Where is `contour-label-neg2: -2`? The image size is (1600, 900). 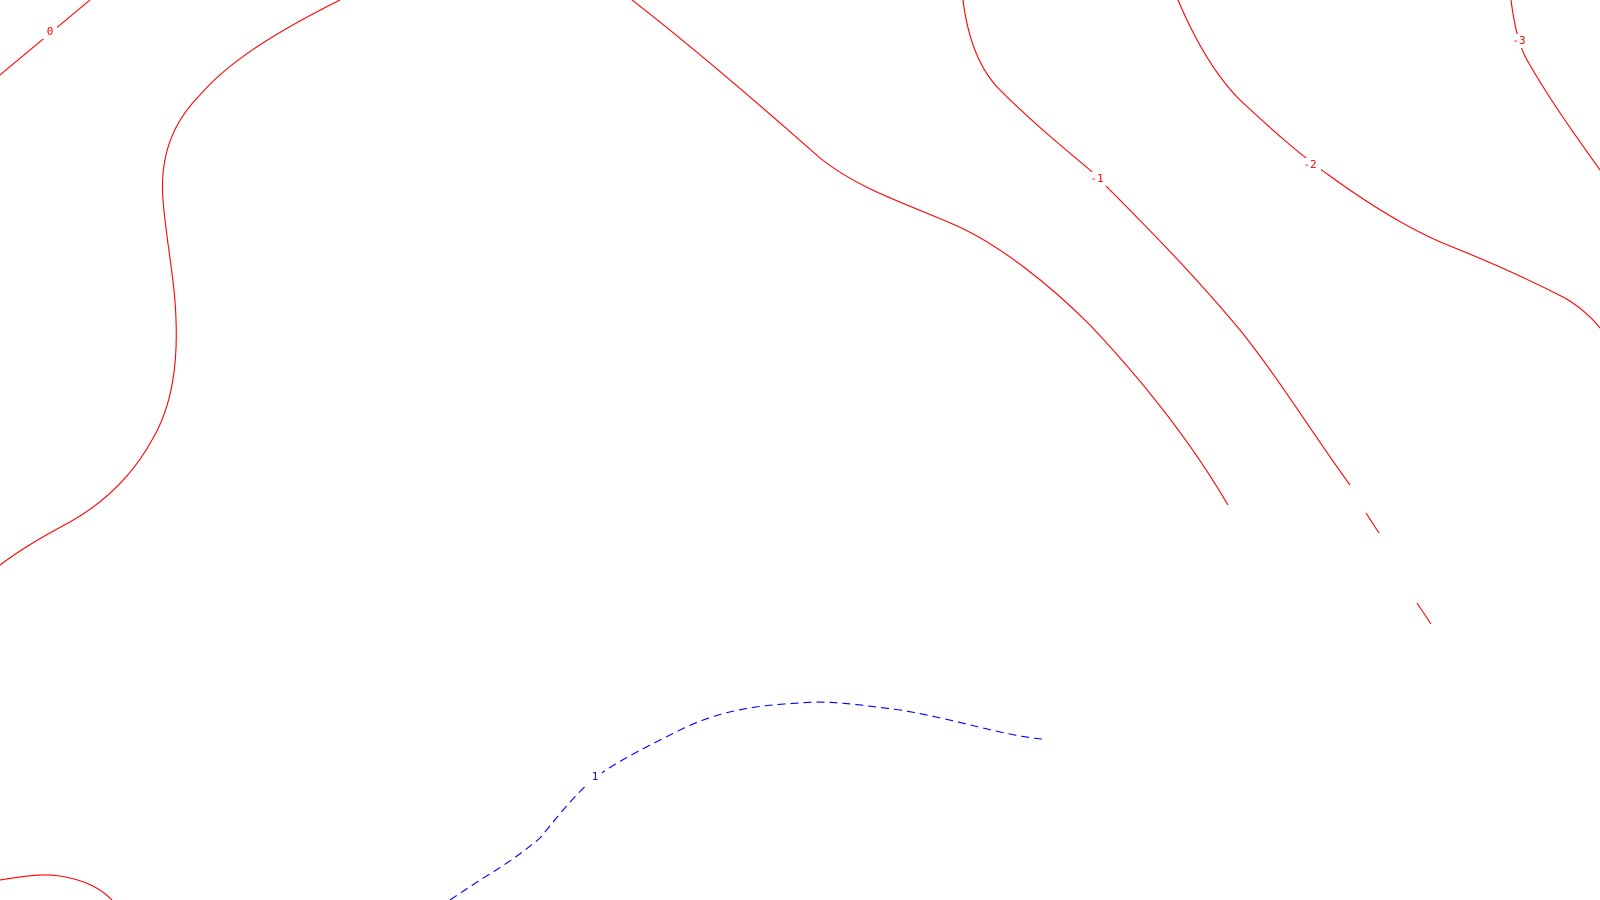 contour-label-neg2: -2 is located at coordinates (1309, 164).